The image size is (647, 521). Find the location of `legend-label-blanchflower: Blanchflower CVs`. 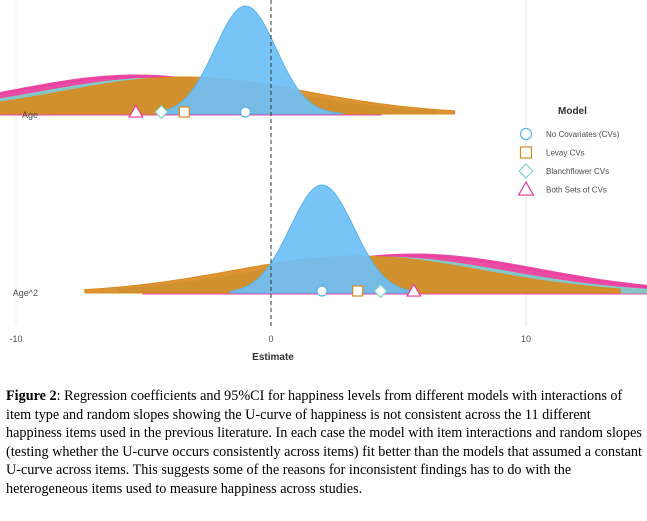

legend-label-blanchflower: Blanchflower CVs is located at coordinates (577, 171).